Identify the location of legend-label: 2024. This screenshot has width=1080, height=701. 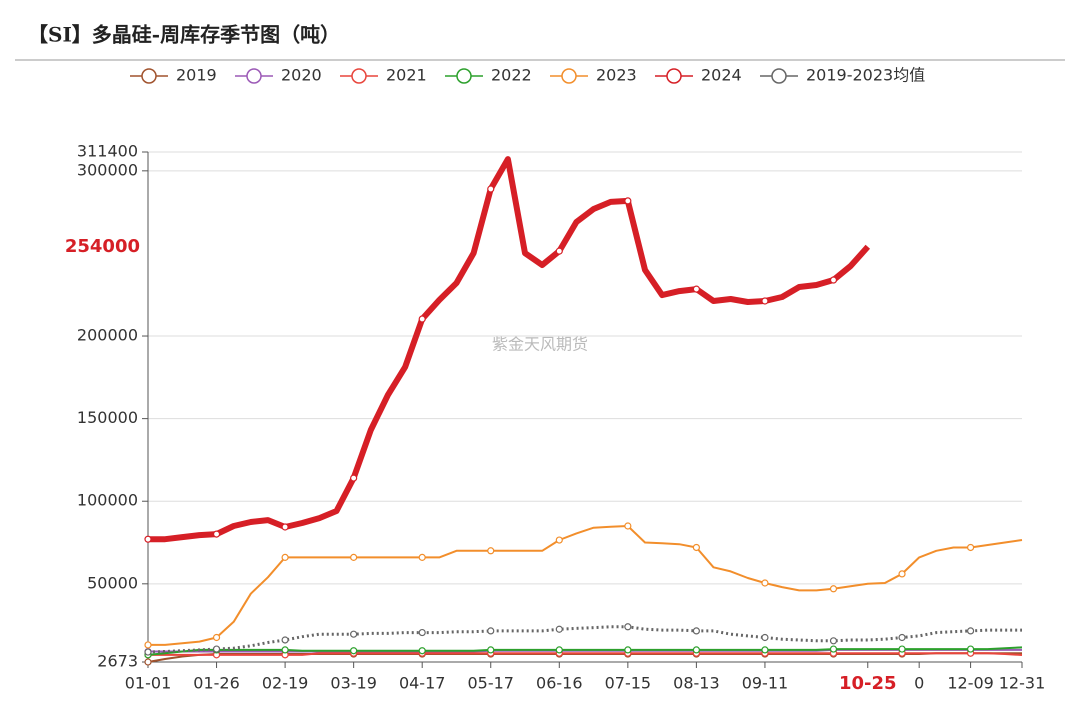
(721, 75).